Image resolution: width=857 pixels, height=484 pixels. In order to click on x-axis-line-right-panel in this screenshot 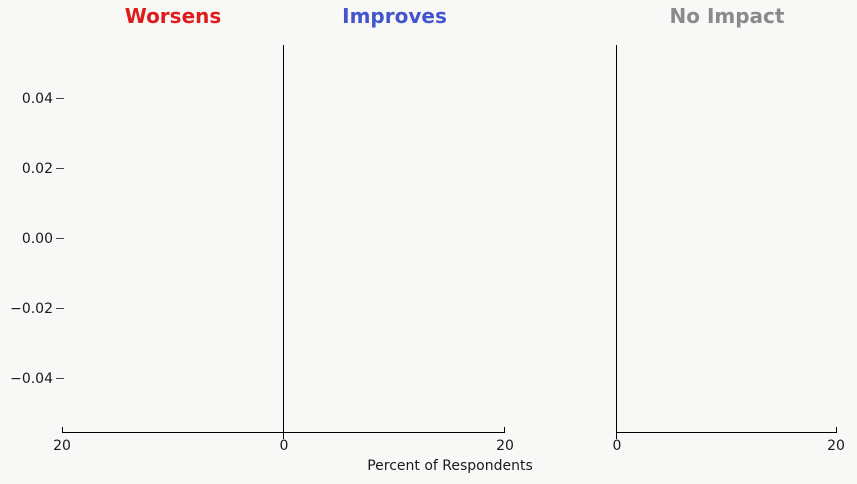, I will do `click(726, 433)`.